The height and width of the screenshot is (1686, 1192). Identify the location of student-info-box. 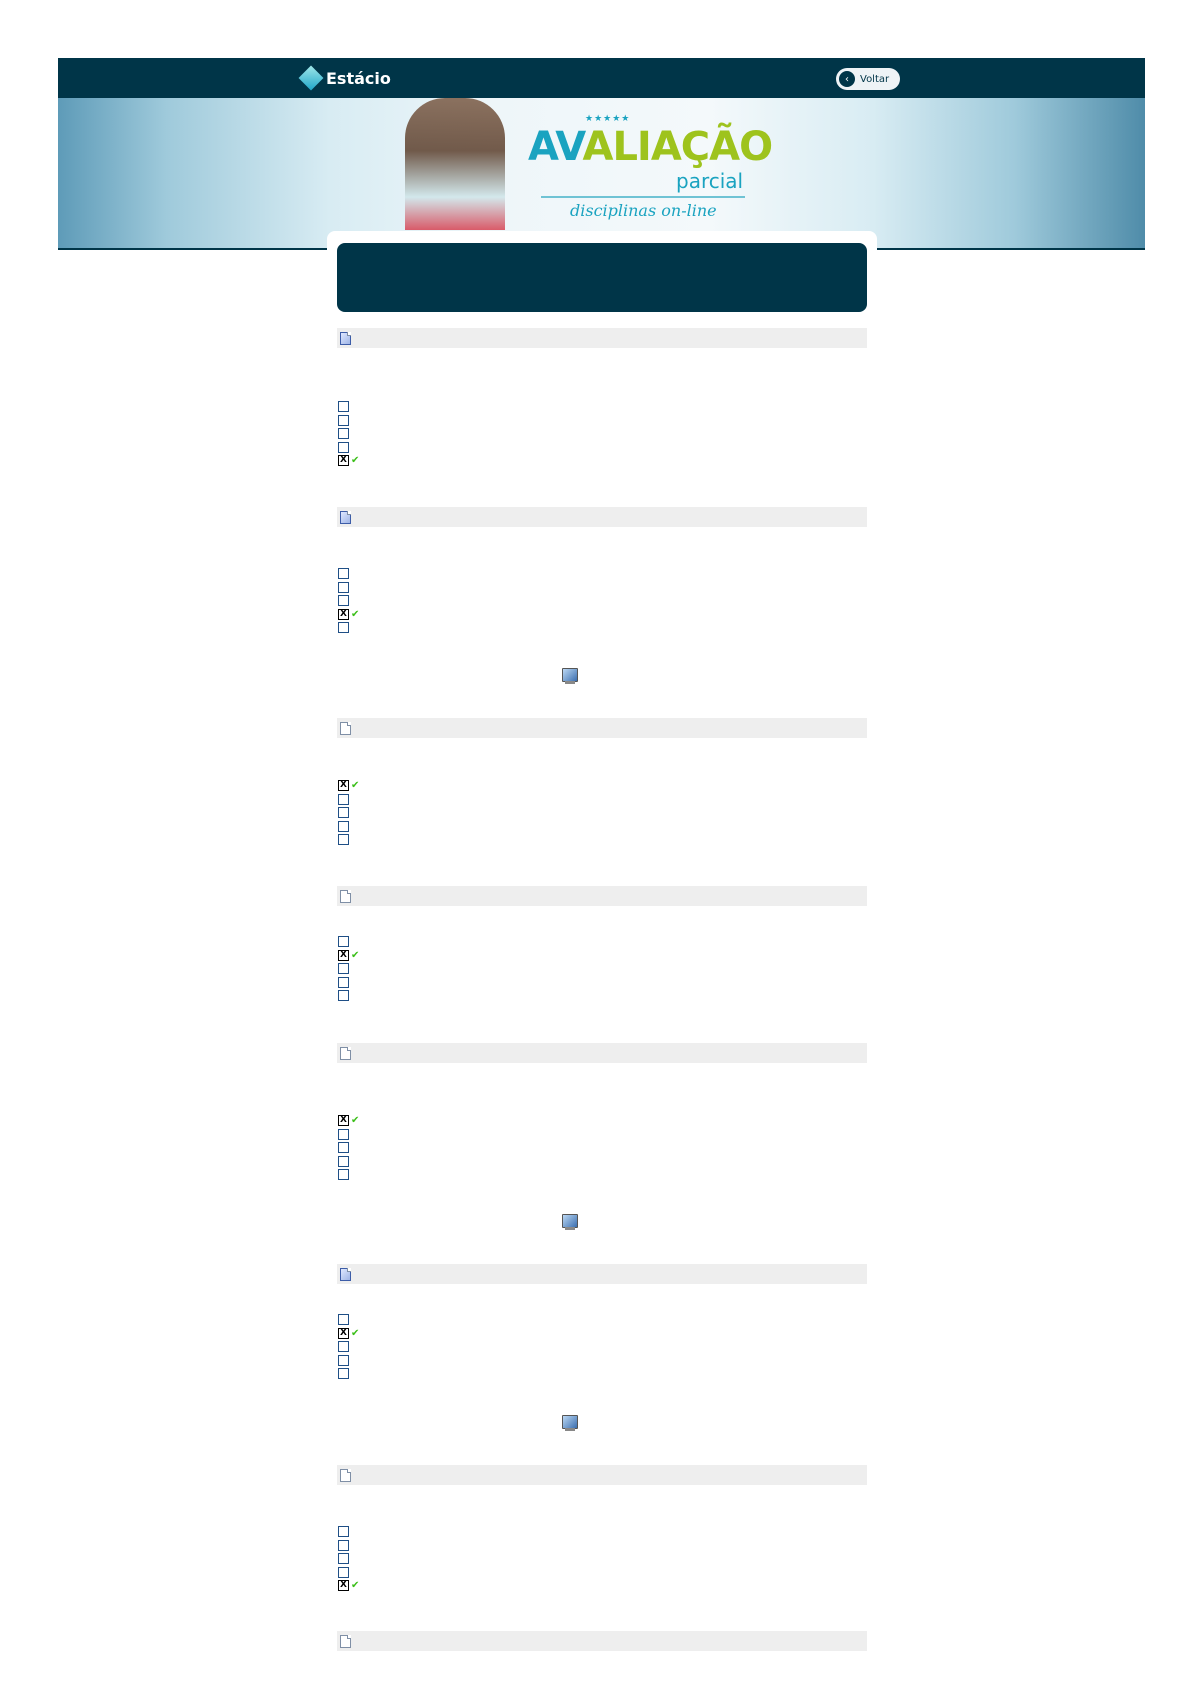
(602, 277).